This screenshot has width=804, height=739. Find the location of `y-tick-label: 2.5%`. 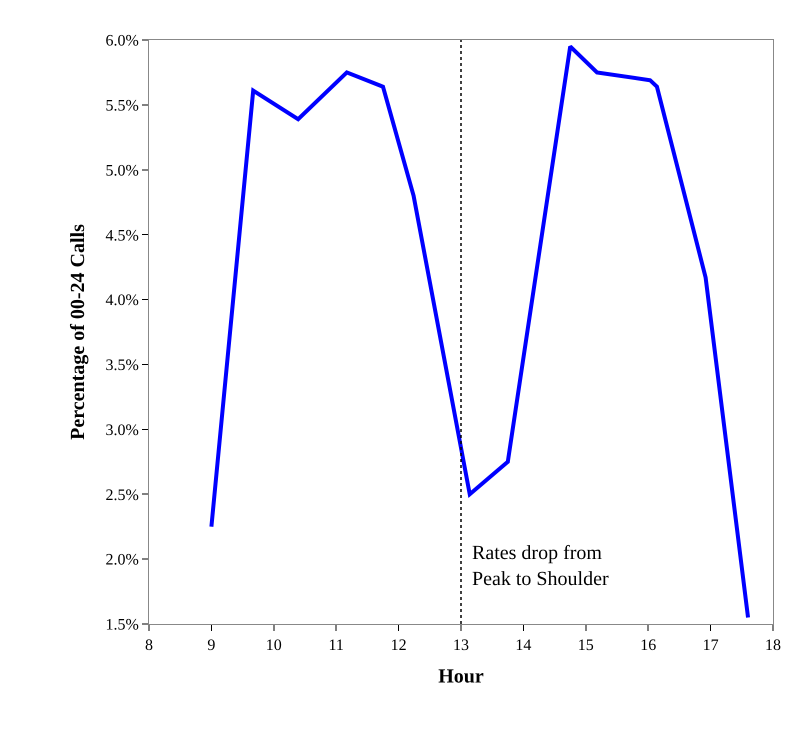

y-tick-label: 2.5% is located at coordinates (122, 495).